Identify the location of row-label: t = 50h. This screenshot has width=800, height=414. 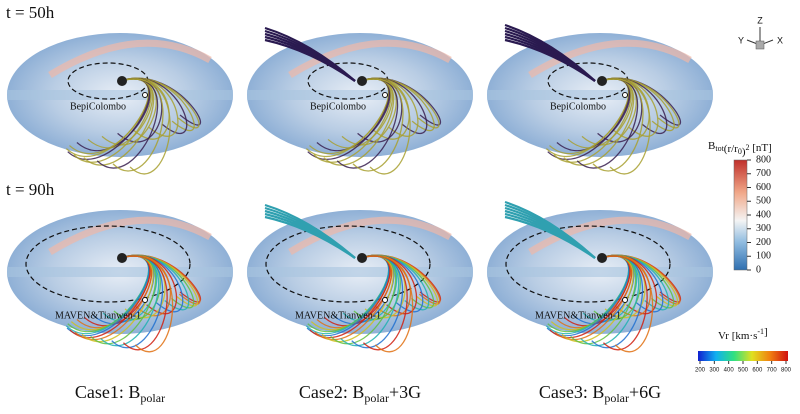
(30, 12).